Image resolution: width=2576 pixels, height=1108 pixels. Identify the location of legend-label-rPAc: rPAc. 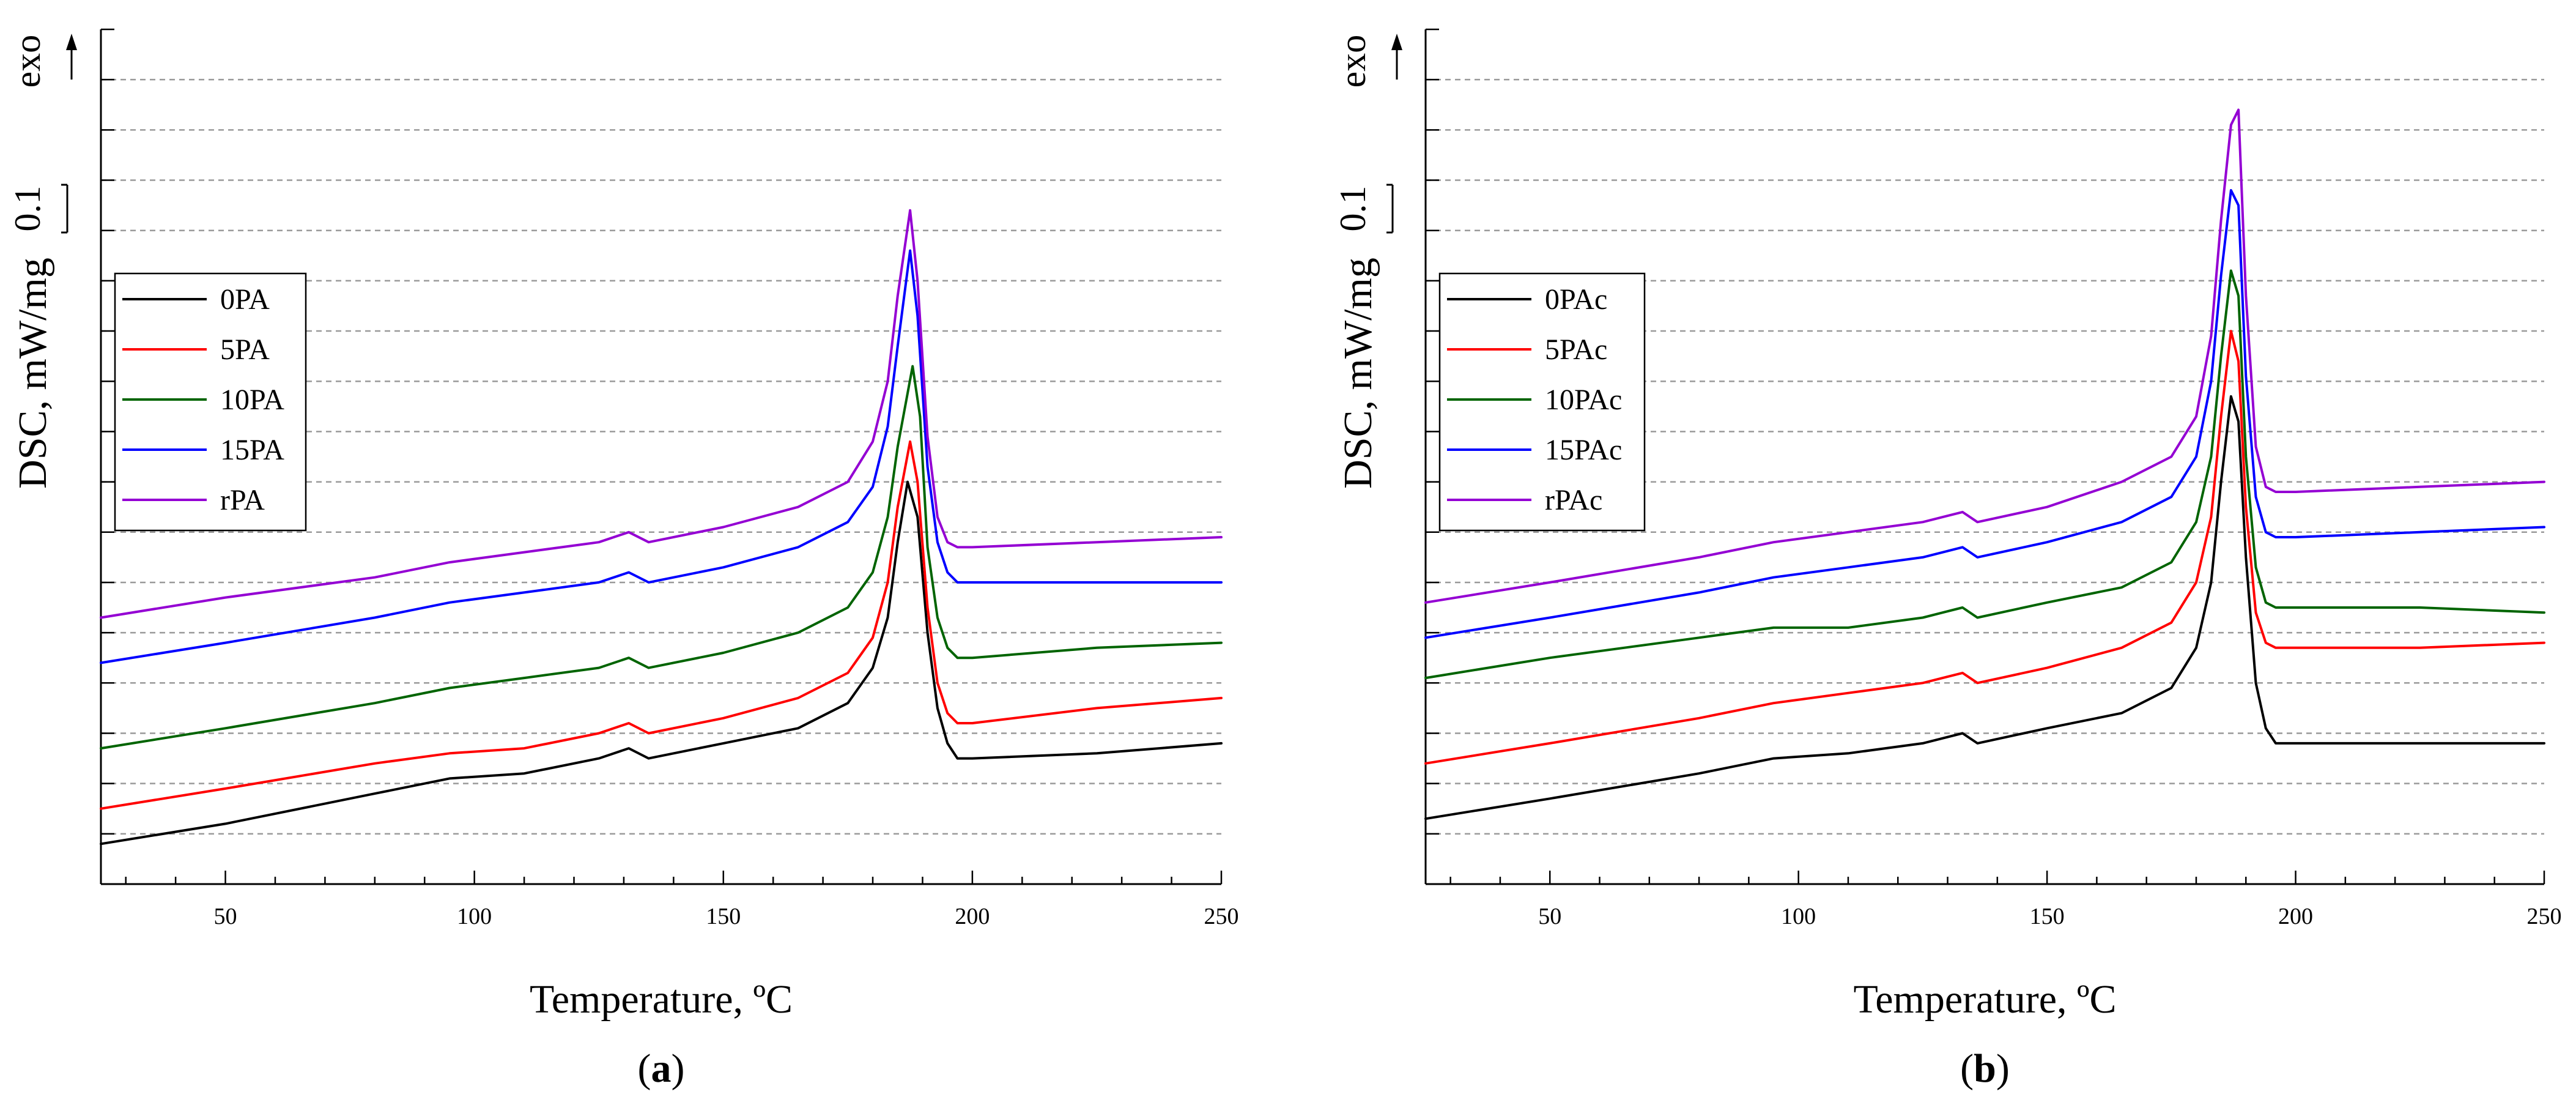
(1573, 500).